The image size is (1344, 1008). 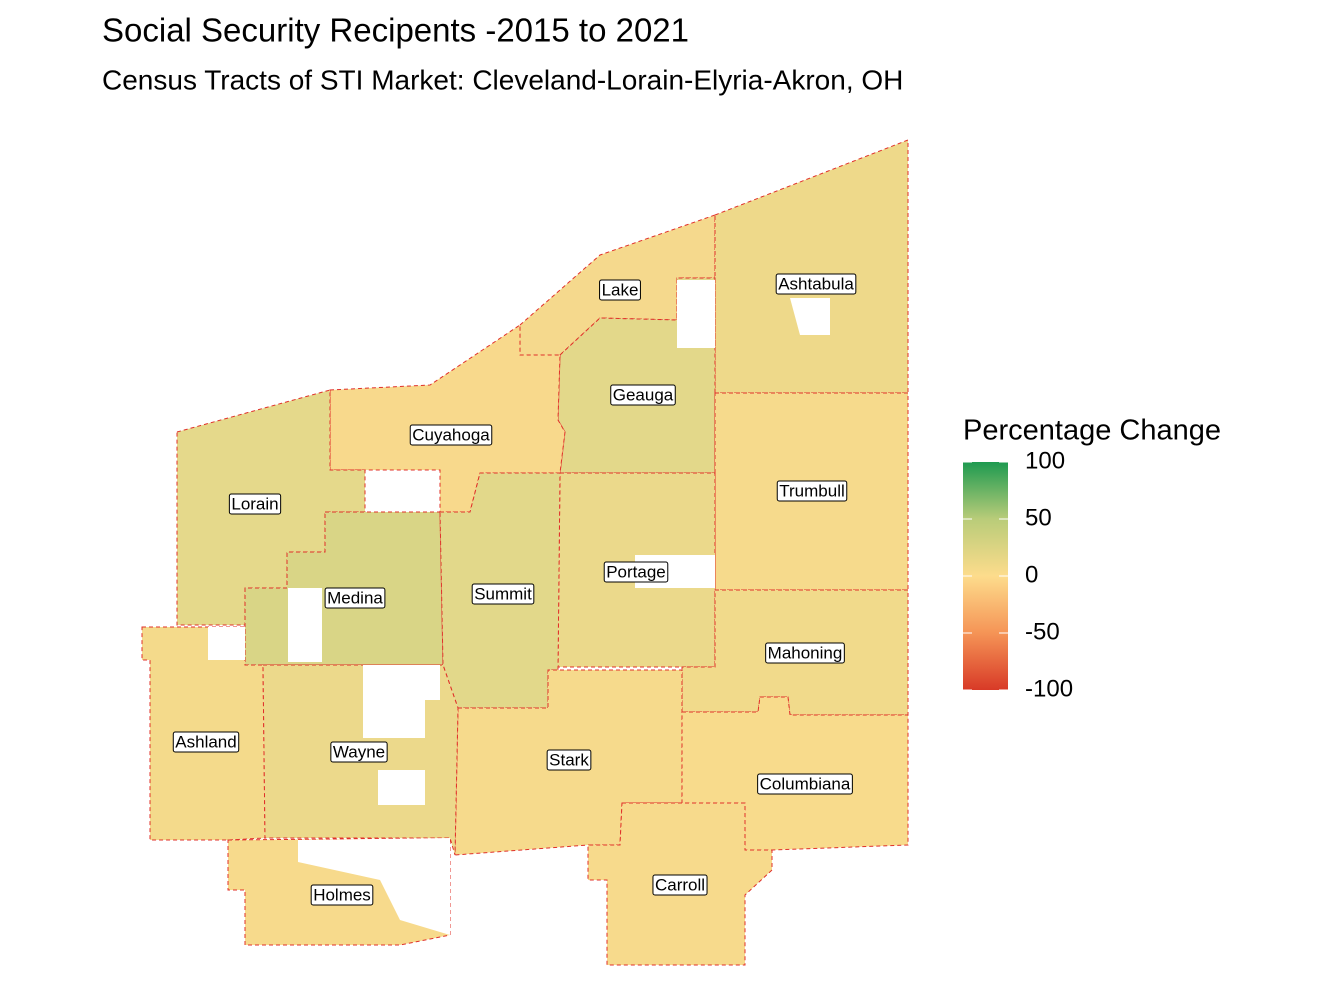 I want to click on county-label: Cuyahoga, so click(x=451, y=435).